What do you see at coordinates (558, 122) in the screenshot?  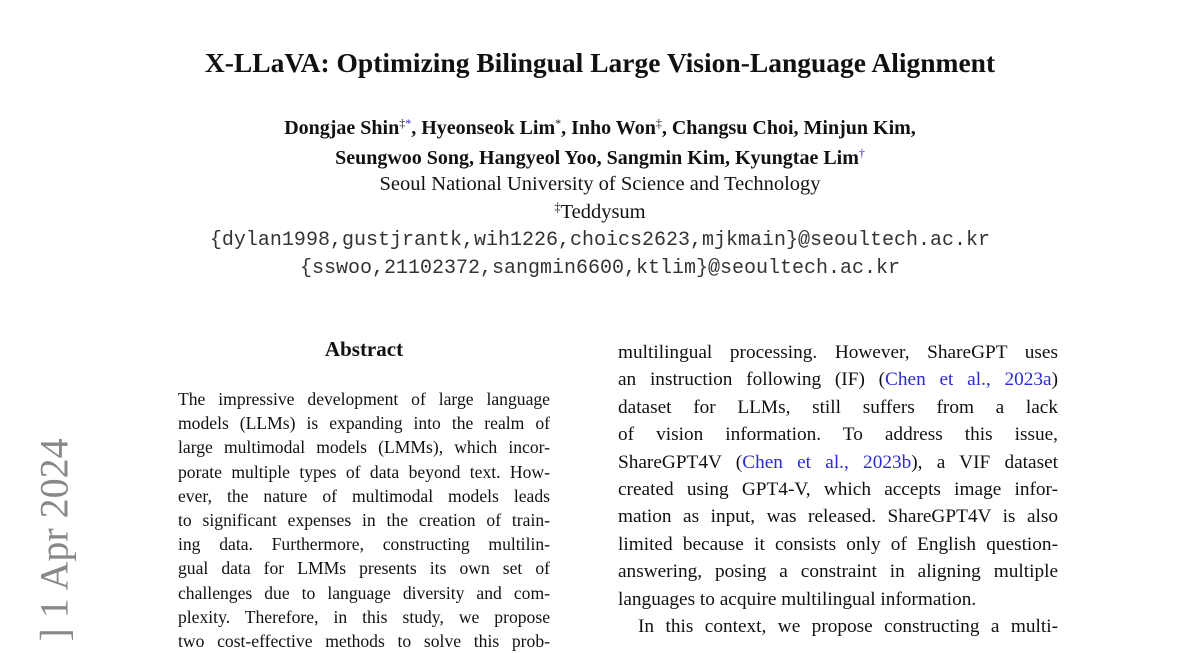 I see `footnote-mark: *` at bounding box center [558, 122].